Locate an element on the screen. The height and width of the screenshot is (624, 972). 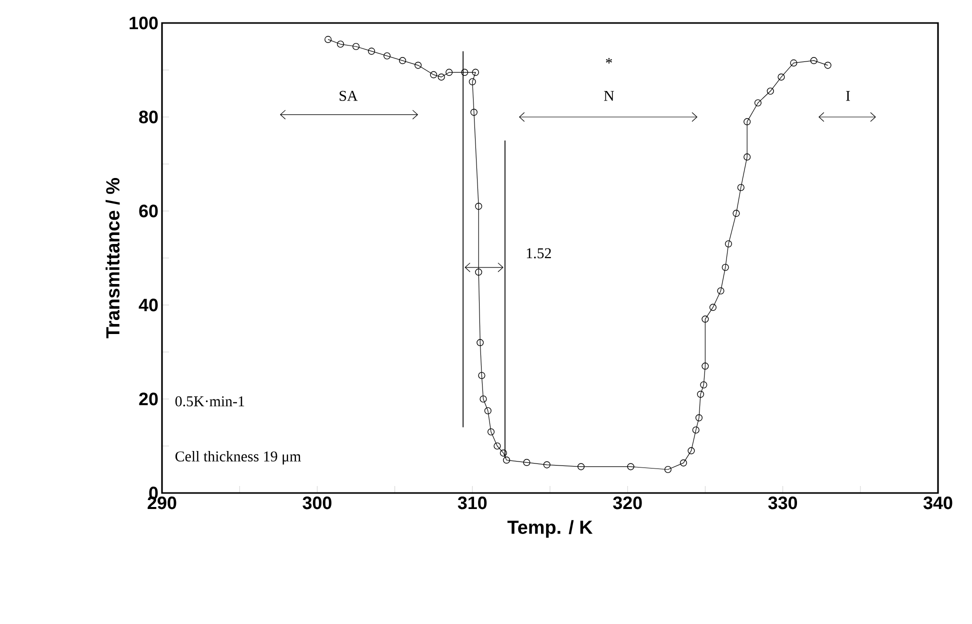
annotation: I is located at coordinates (848, 95).